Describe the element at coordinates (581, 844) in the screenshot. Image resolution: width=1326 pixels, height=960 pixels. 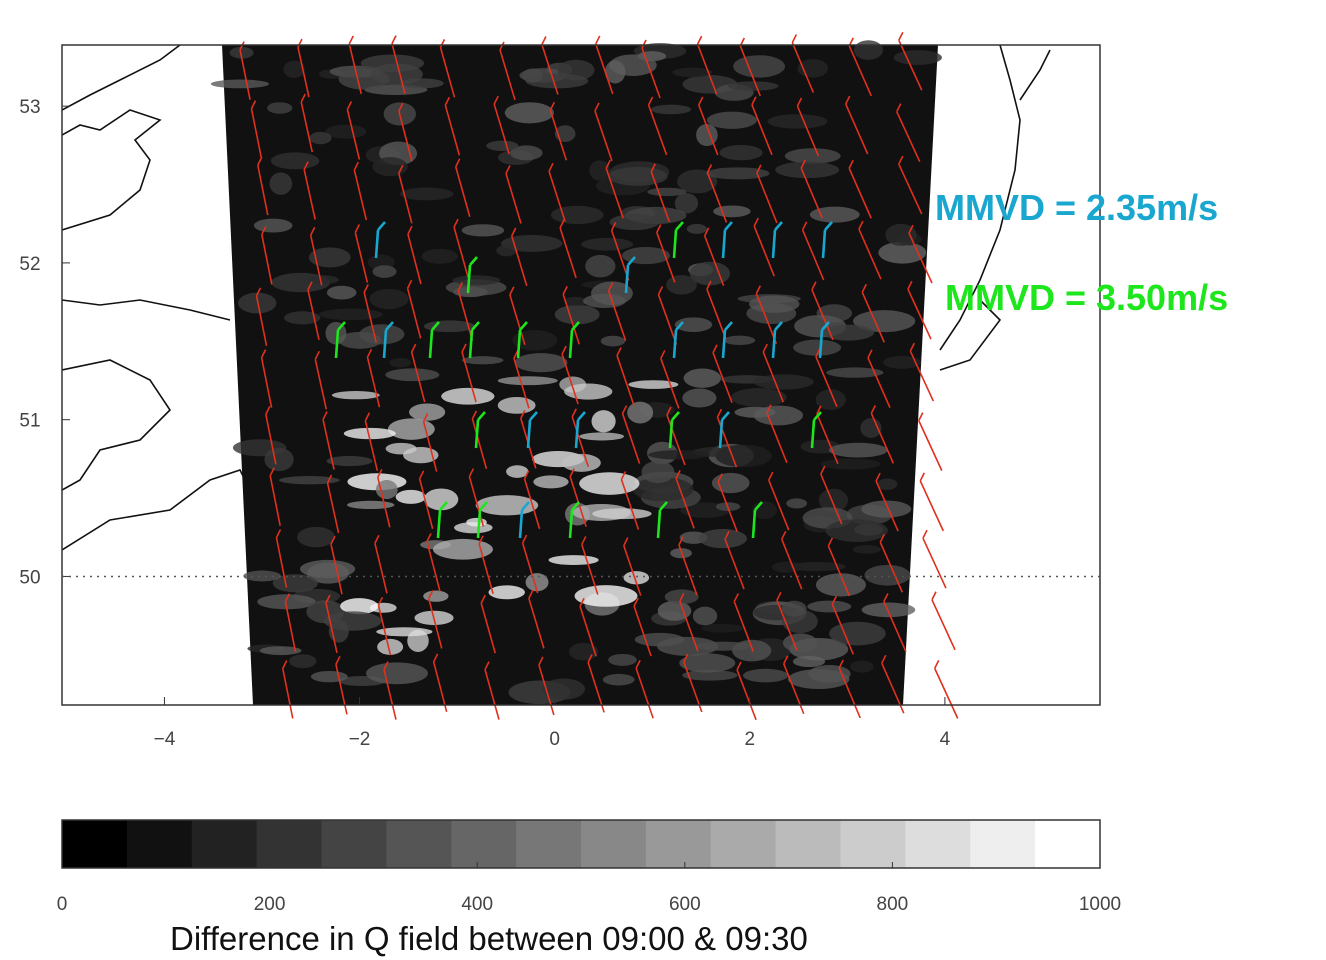
I see `colorbar-frame` at that location.